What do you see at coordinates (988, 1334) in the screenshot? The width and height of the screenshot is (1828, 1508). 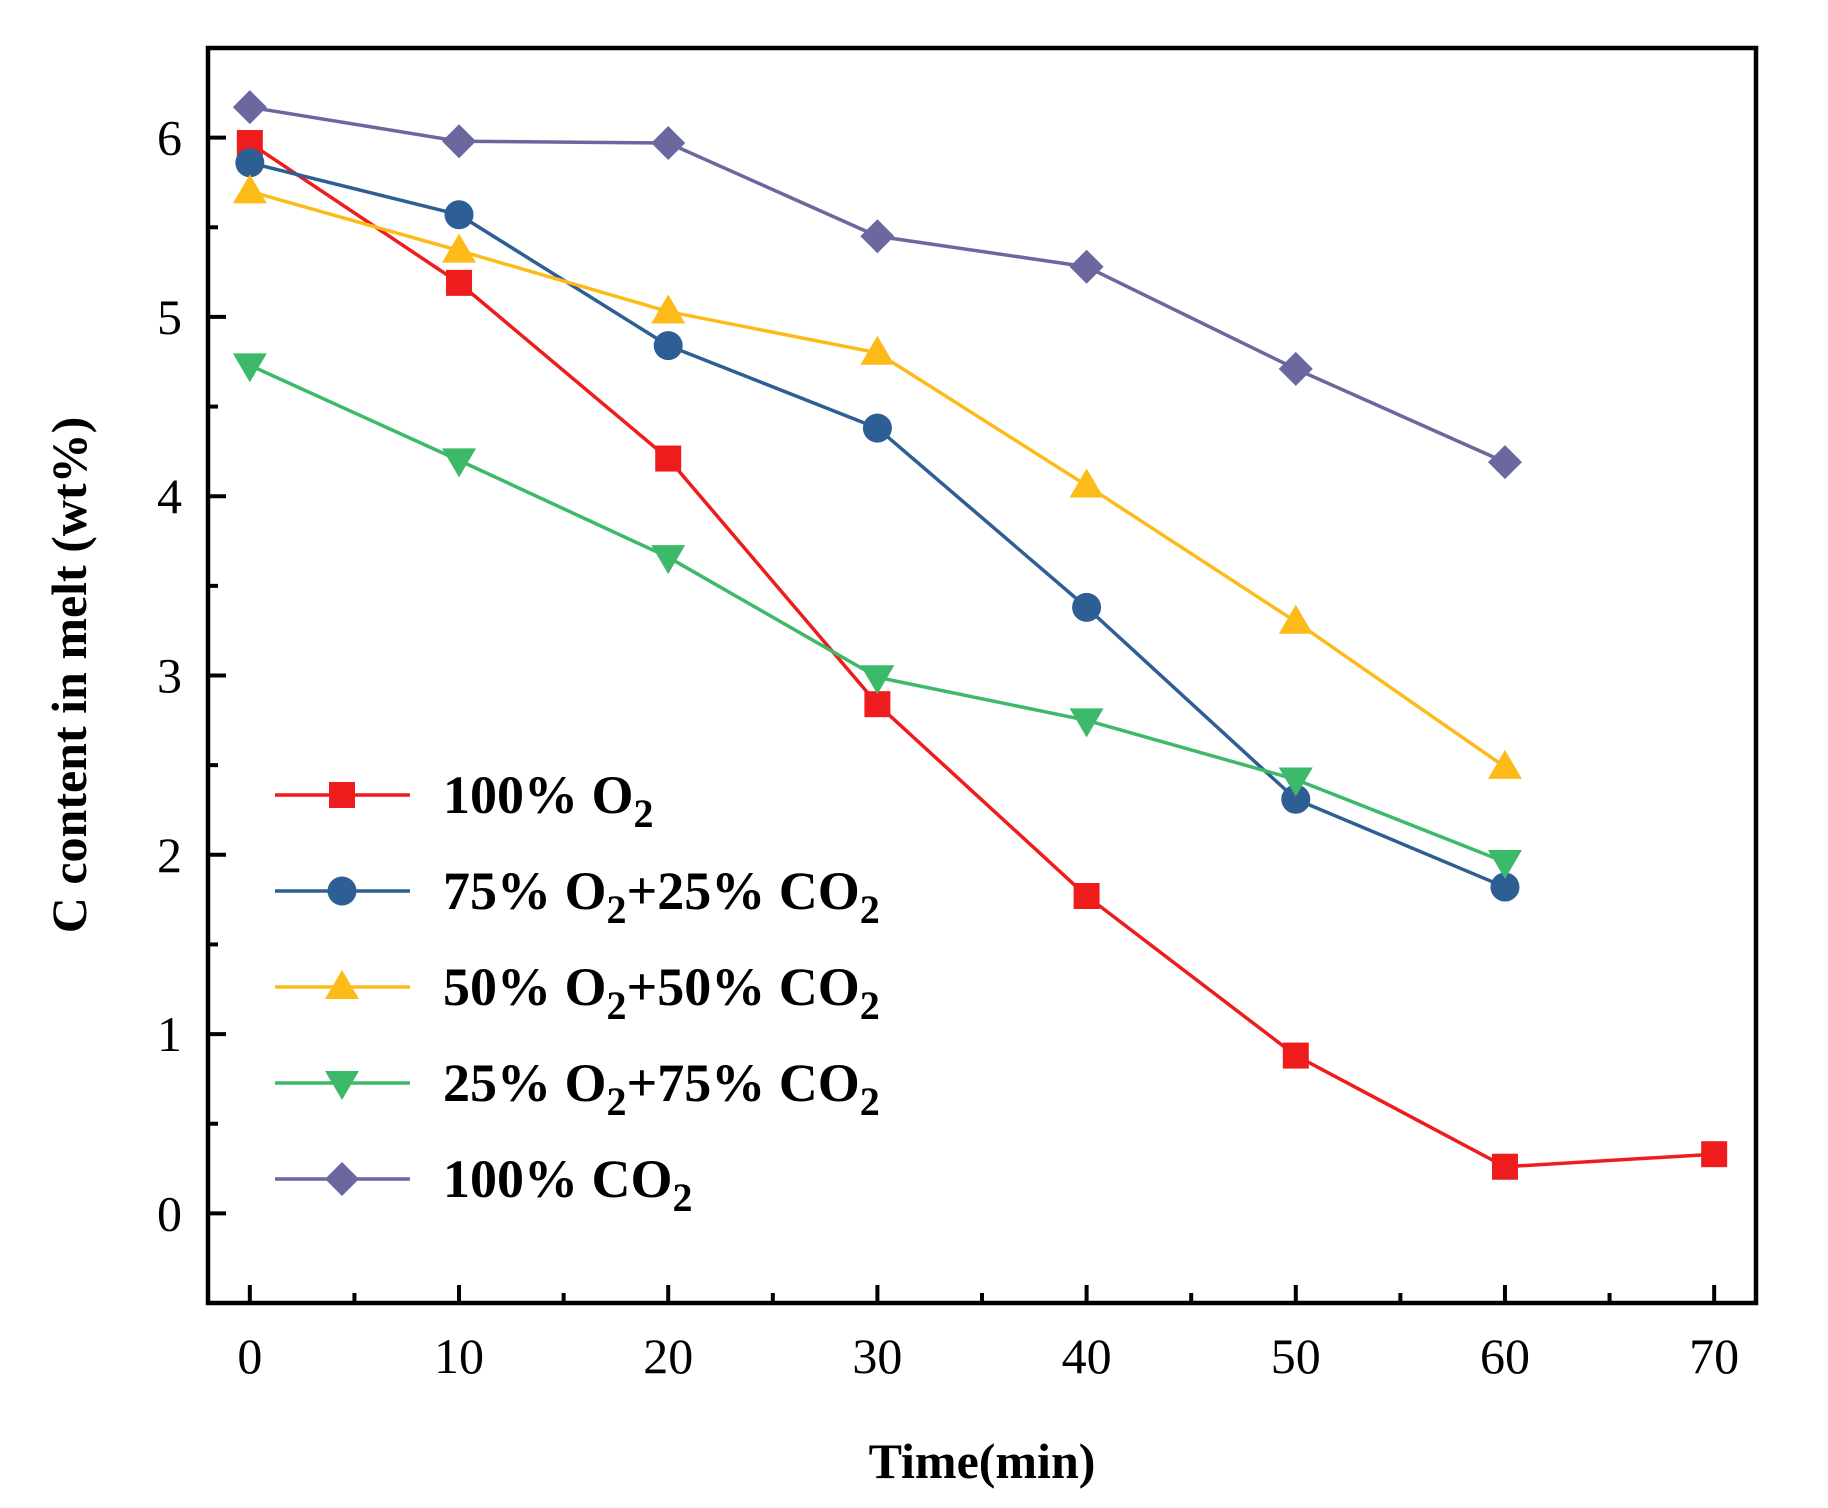 I see `x-axis-ticks: 0 10 20 30 40 50 60 70` at bounding box center [988, 1334].